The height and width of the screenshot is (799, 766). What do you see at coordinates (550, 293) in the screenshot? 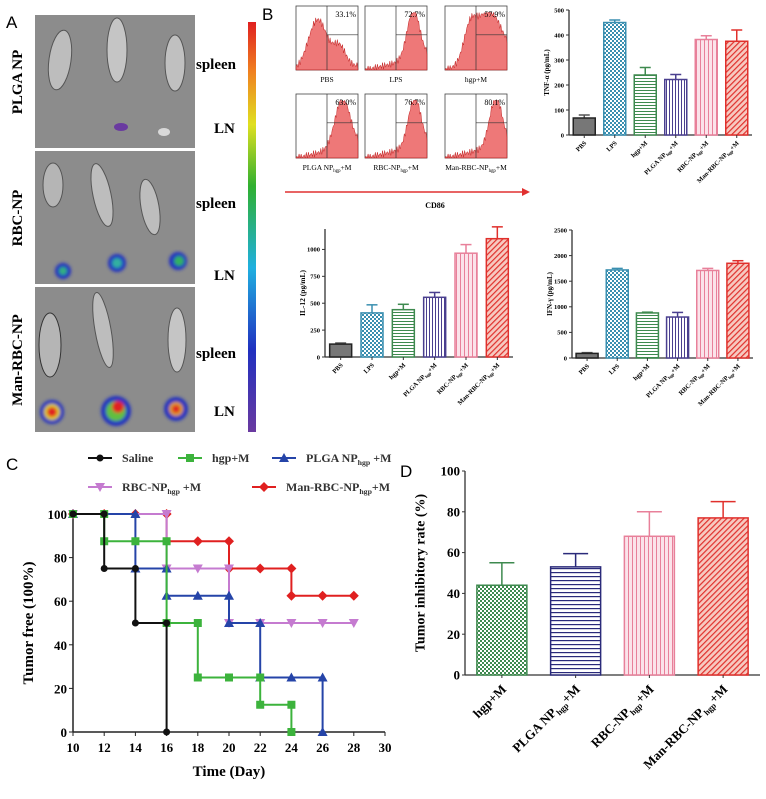
I see `y-axis-label: IFN-γ (pg/mL)` at bounding box center [550, 293].